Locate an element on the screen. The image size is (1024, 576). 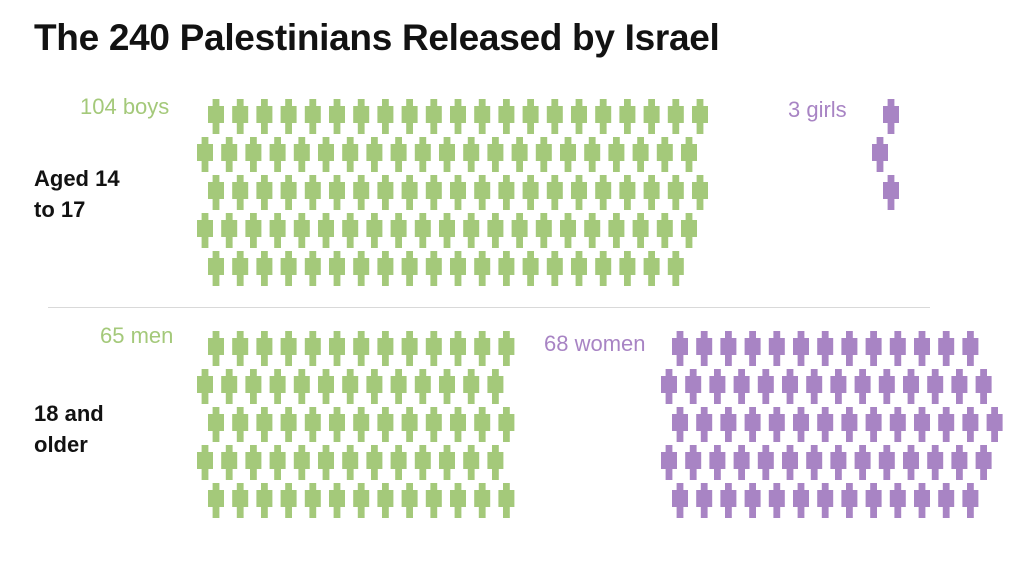
group-label-men: 65 men is located at coordinates (137, 335).